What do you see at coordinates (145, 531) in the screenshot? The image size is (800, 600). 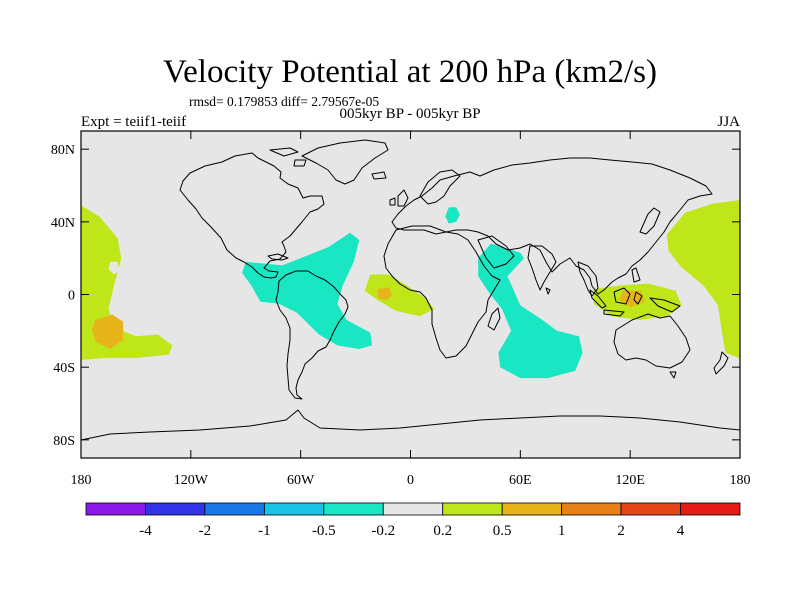 I see `colorbar-label-0: -4` at bounding box center [145, 531].